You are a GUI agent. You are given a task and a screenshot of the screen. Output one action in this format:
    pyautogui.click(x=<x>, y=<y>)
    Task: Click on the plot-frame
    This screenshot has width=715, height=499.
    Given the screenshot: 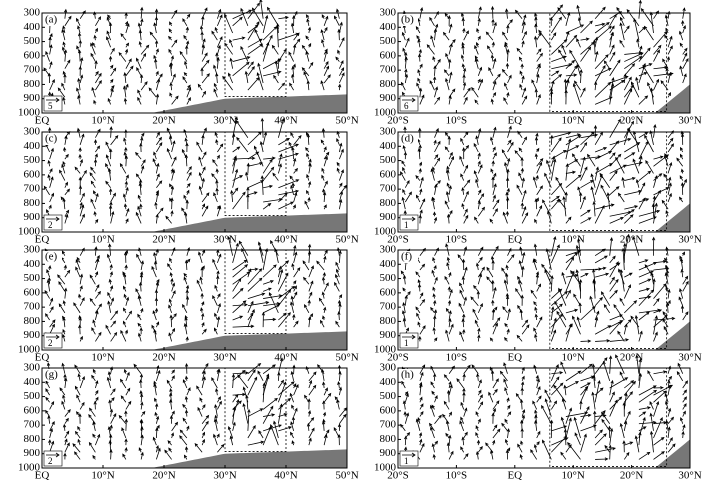 What is the action you would take?
    pyautogui.click(x=194, y=300)
    